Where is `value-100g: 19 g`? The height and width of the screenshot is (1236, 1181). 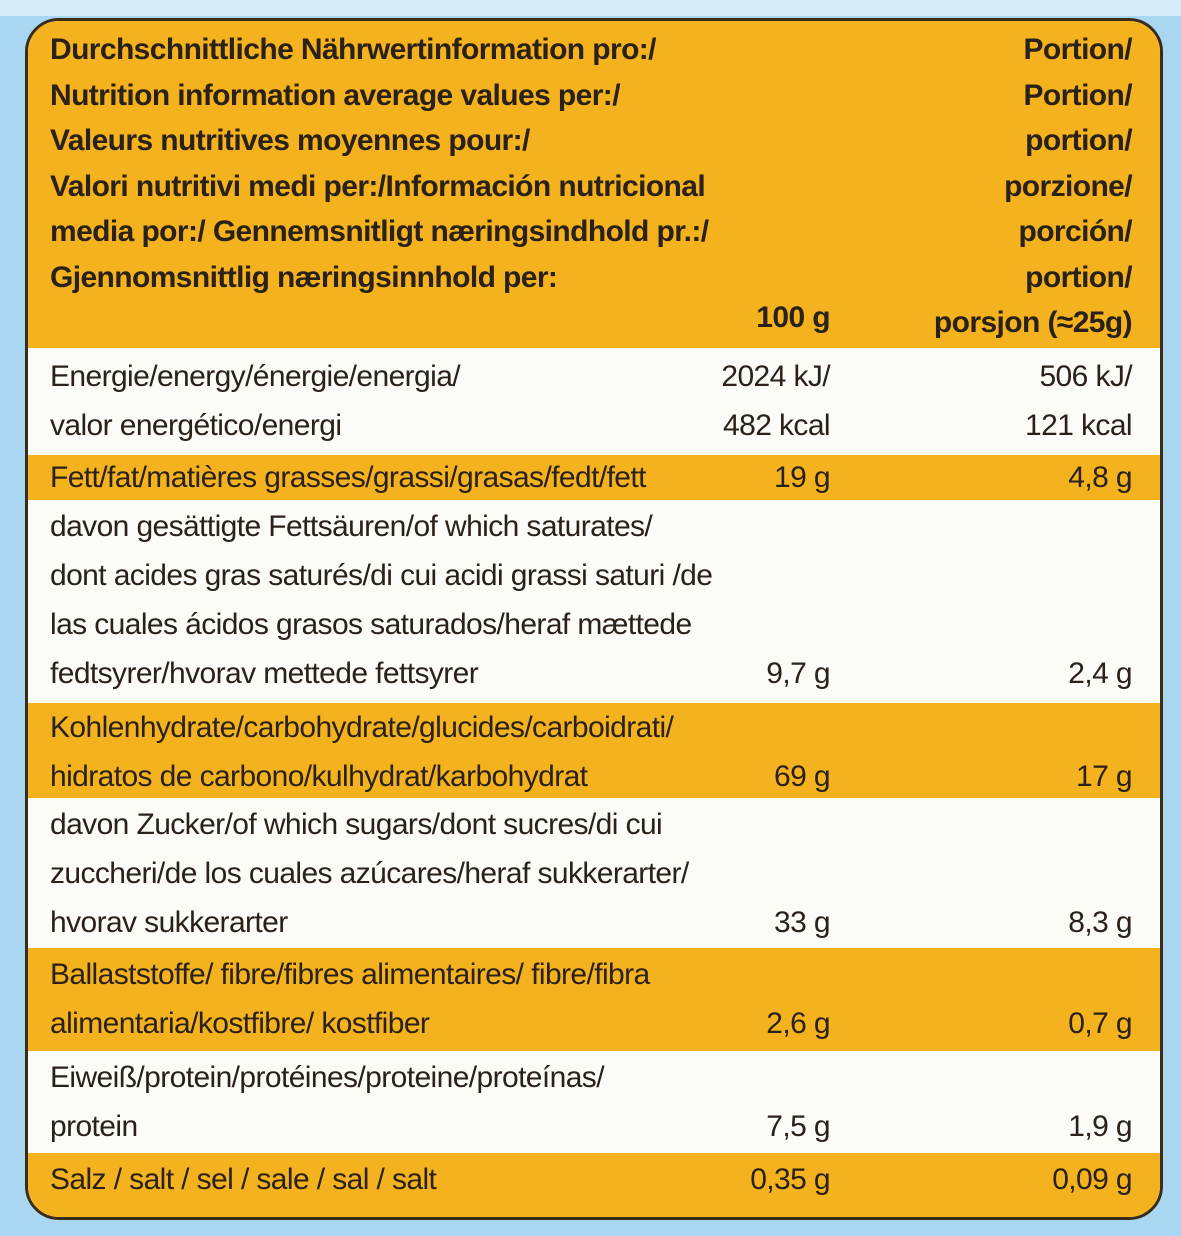 value-100g: 19 g is located at coordinates (802, 477).